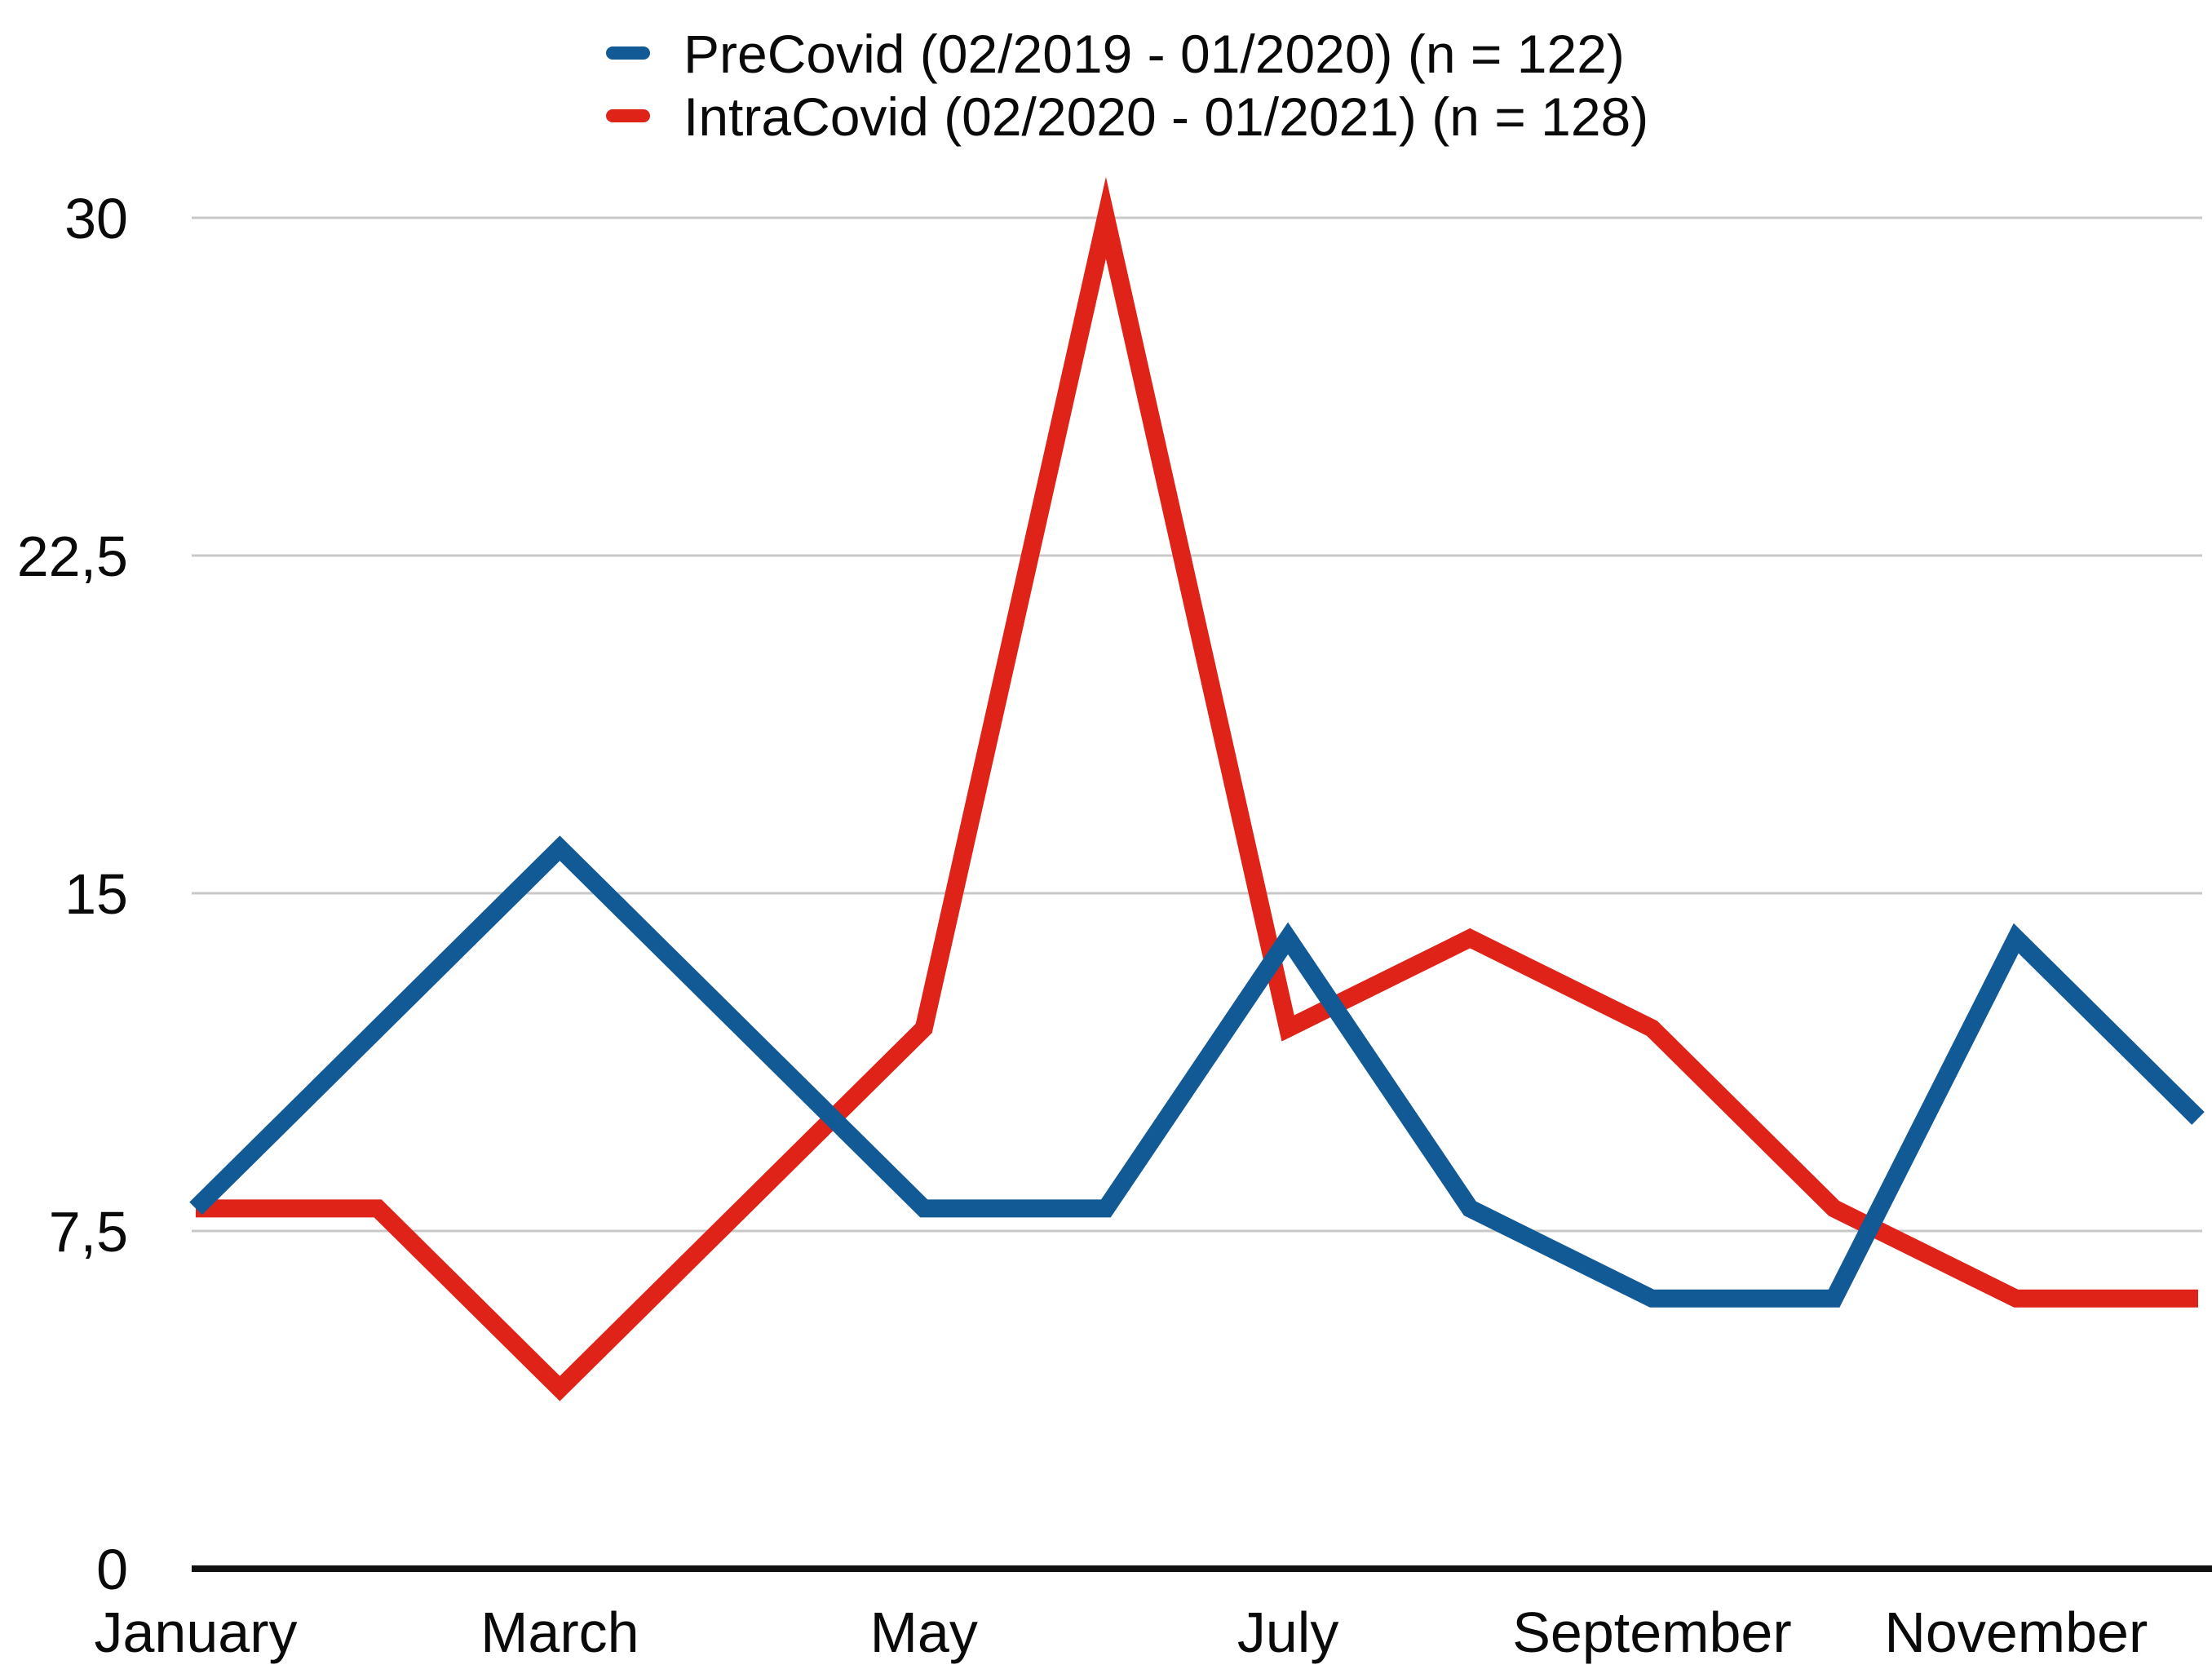 This screenshot has width=2212, height=1678. What do you see at coordinates (96, 894) in the screenshot?
I see `y-tick-label-15: 15` at bounding box center [96, 894].